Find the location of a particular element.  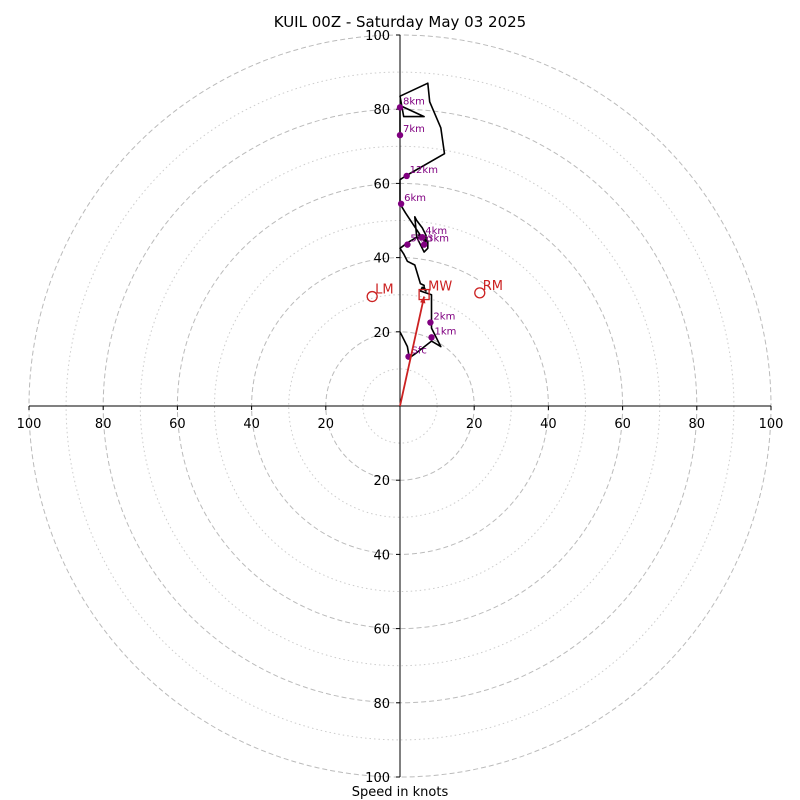

height-label-8km: 8km is located at coordinates (414, 101).